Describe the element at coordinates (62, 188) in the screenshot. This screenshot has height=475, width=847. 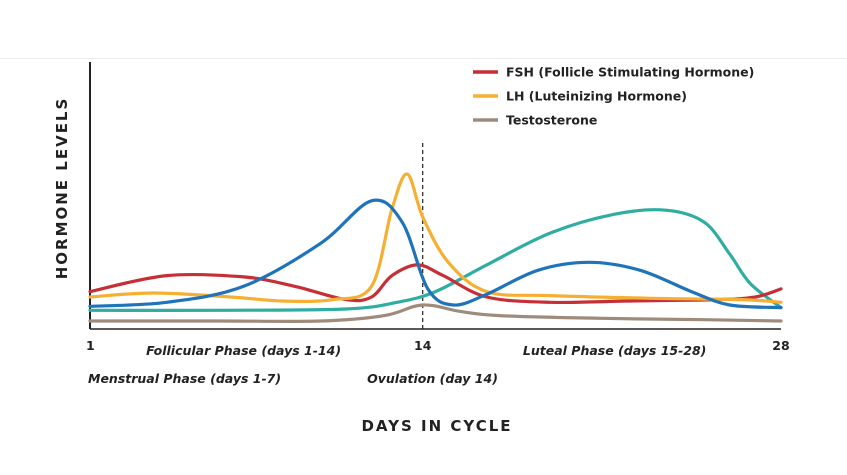
I see `y-axis-title: HORMONE LEVELS` at that location.